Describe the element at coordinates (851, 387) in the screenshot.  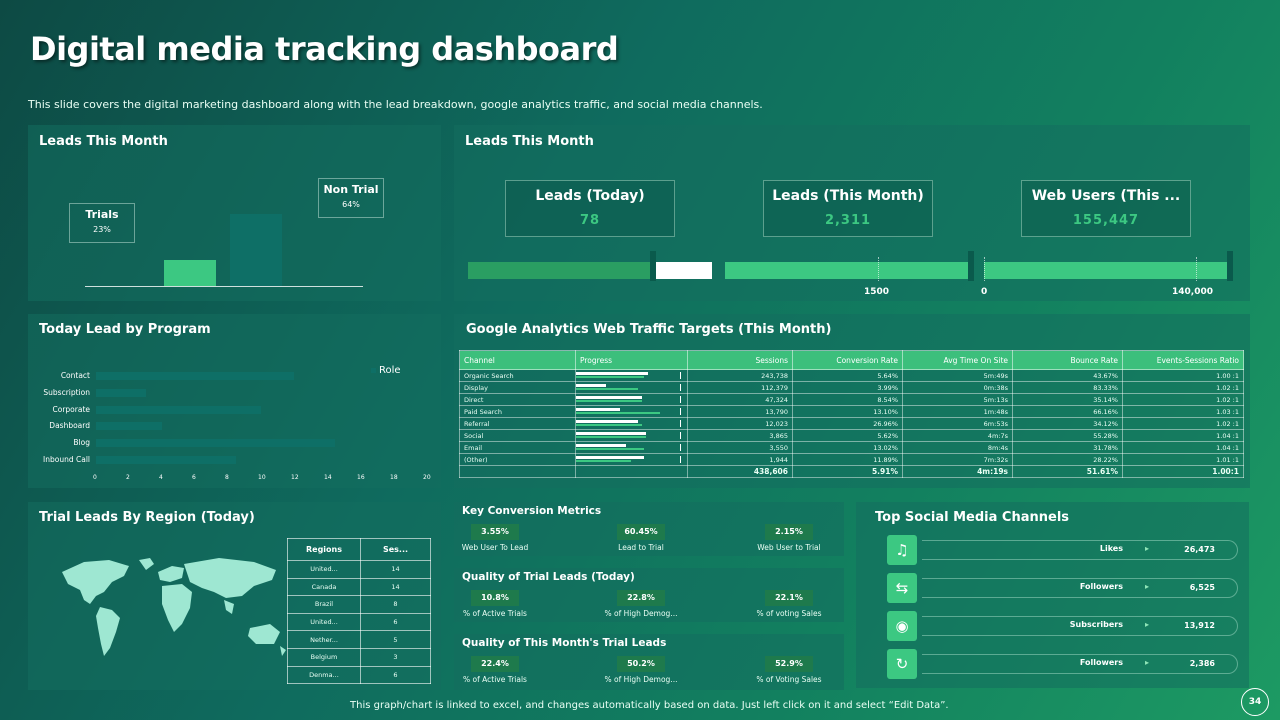
I see `table-row: Display 112,379 3.99% 0m:38s 83.33% 1.02 :1` at that location.